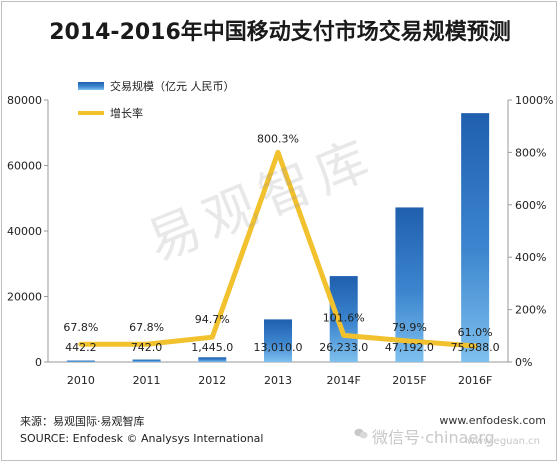  I want to click on y-tick-label-right: 800%, so click(530, 152).